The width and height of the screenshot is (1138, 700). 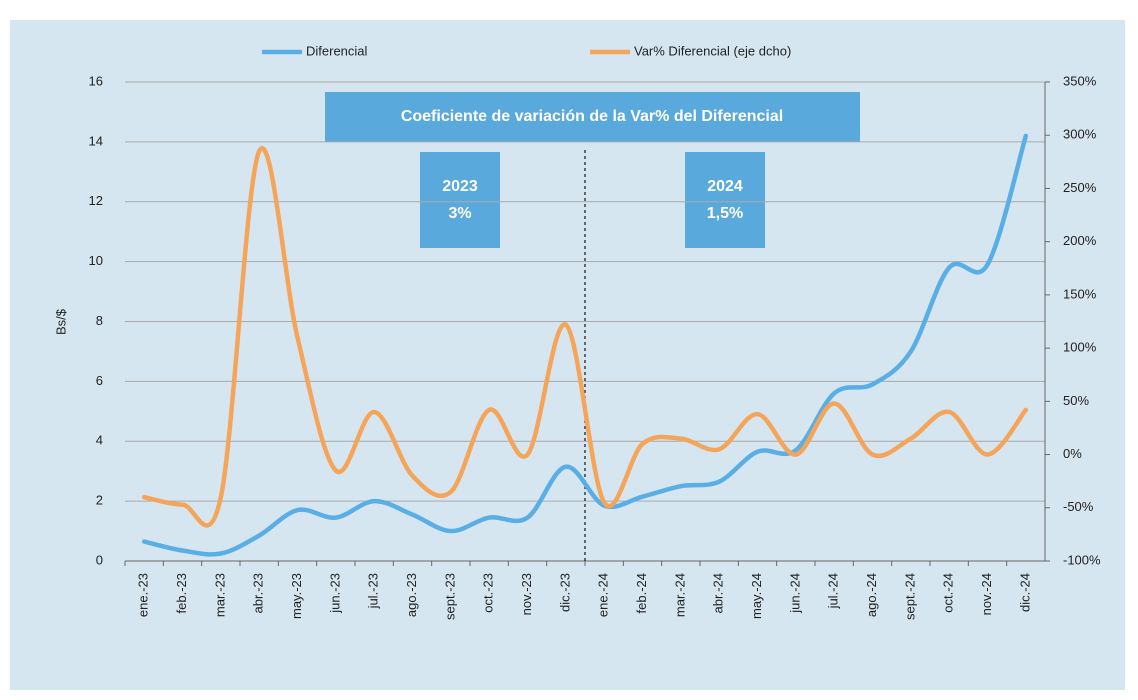 What do you see at coordinates (96, 140) in the screenshot?
I see `y-tick-label: 14` at bounding box center [96, 140].